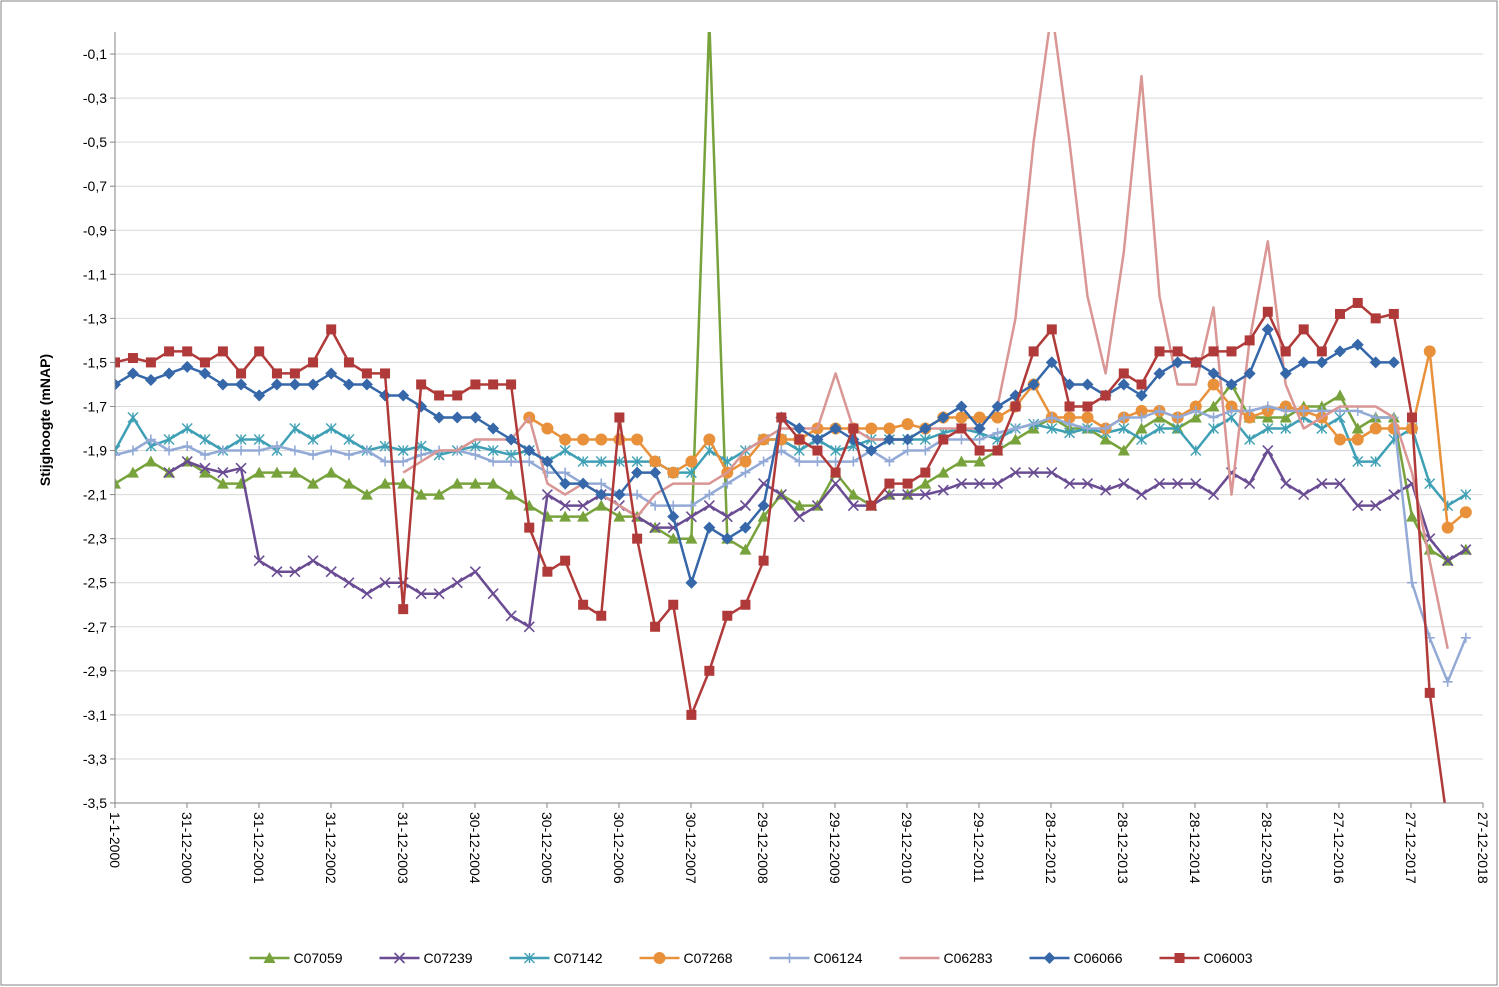 Image resolution: width=1499 pixels, height=987 pixels. I want to click on y-tick-label: -1,3, so click(95, 318).